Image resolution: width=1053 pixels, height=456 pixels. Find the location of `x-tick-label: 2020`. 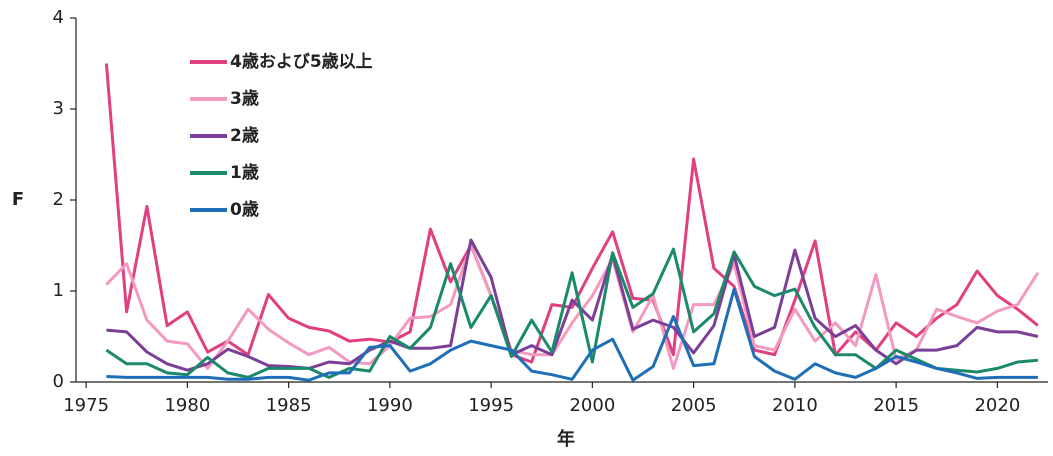

x-tick-label: 2020 is located at coordinates (997, 405).